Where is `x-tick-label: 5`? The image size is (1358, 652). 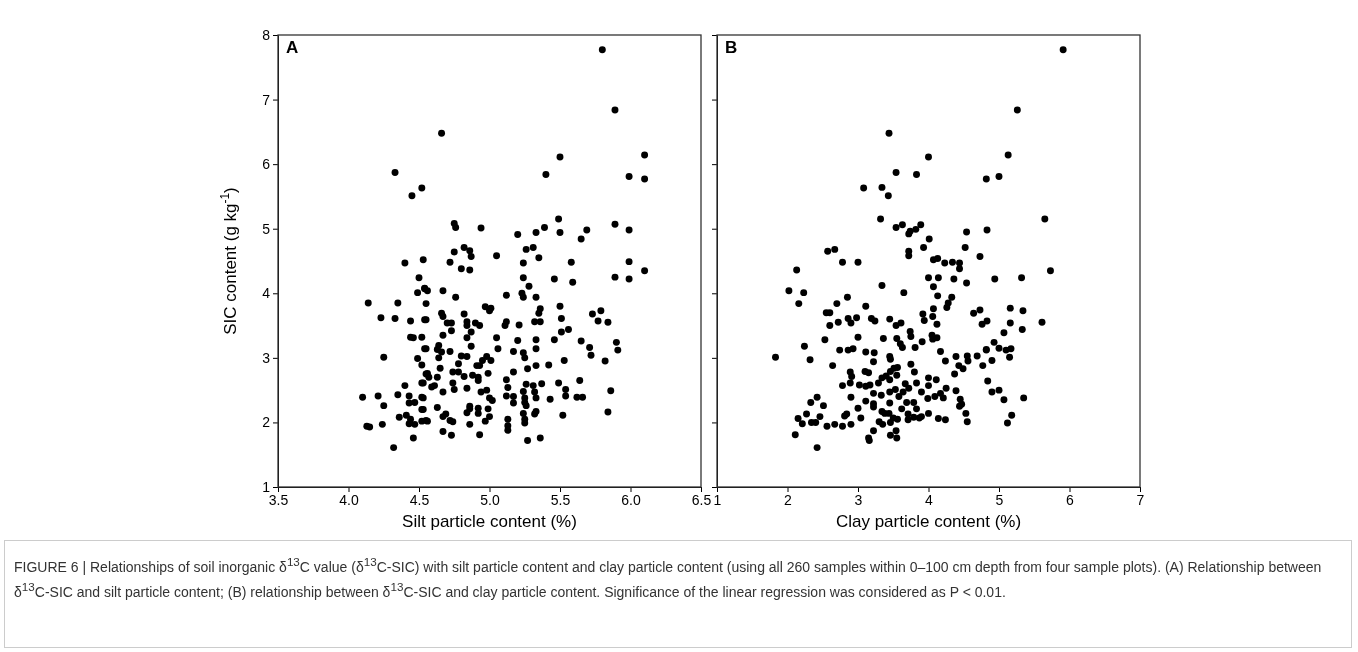
x-tick-label: 5 is located at coordinates (999, 499).